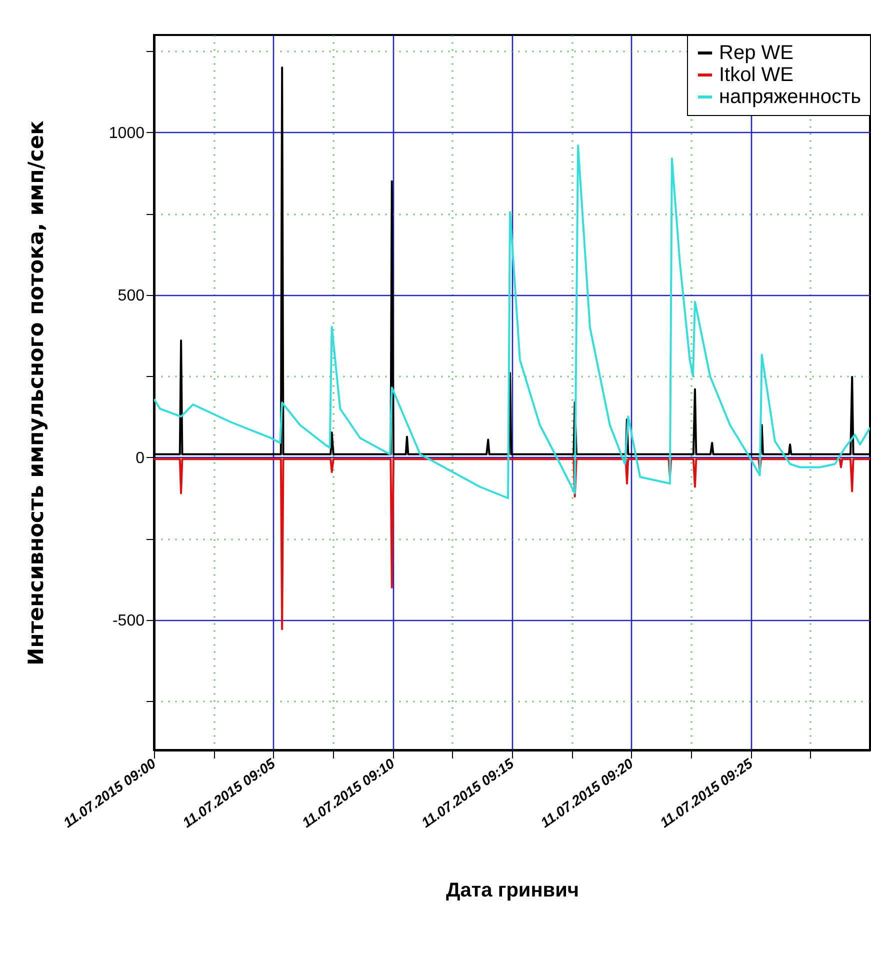 The width and height of the screenshot is (871, 964). I want to click on legend-label: напряженность, so click(790, 97).